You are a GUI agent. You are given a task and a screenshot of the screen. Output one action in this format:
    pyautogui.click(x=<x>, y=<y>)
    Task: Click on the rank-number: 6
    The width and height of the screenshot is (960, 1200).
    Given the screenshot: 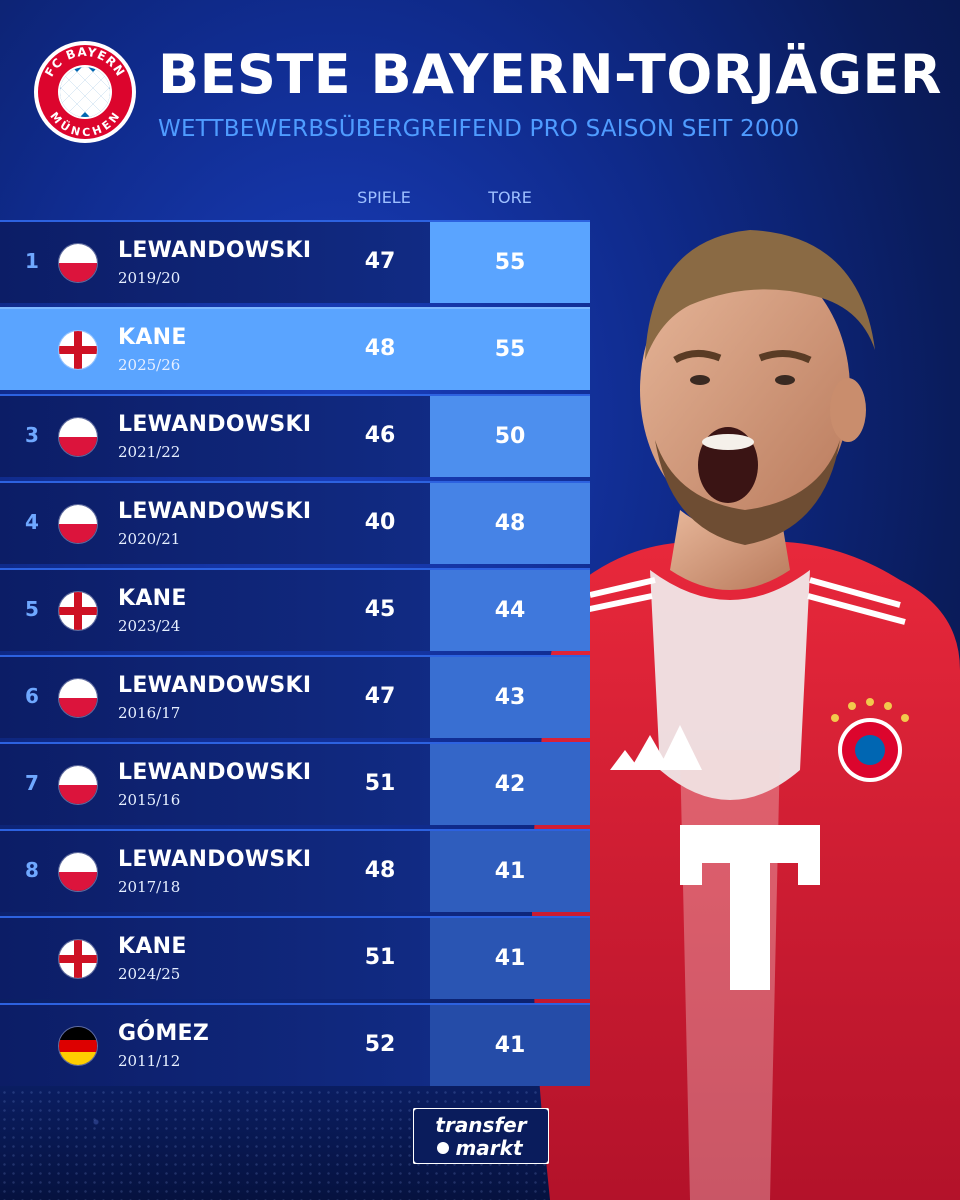 What is the action you would take?
    pyautogui.click(x=32, y=696)
    